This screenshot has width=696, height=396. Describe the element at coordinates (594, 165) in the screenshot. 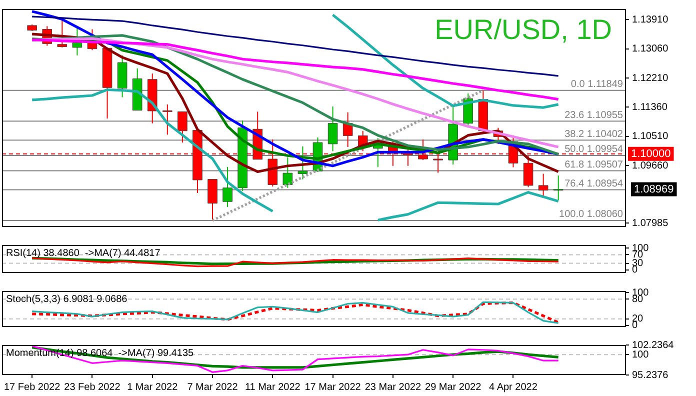

I see `ref-line-label: 61.8 1.09507` at that location.